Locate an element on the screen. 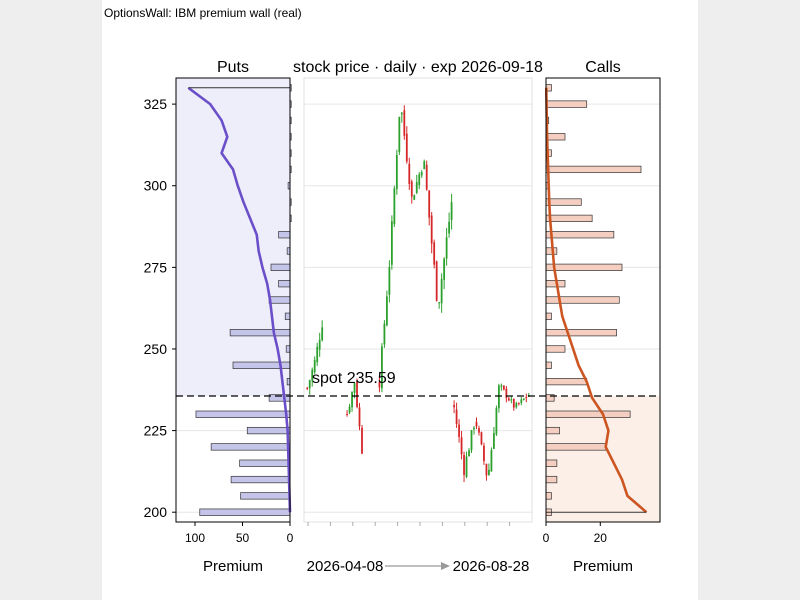 This screenshot has width=800, height=600. price-title: stock price · daily · exp 2026-09-18 is located at coordinates (418, 67).